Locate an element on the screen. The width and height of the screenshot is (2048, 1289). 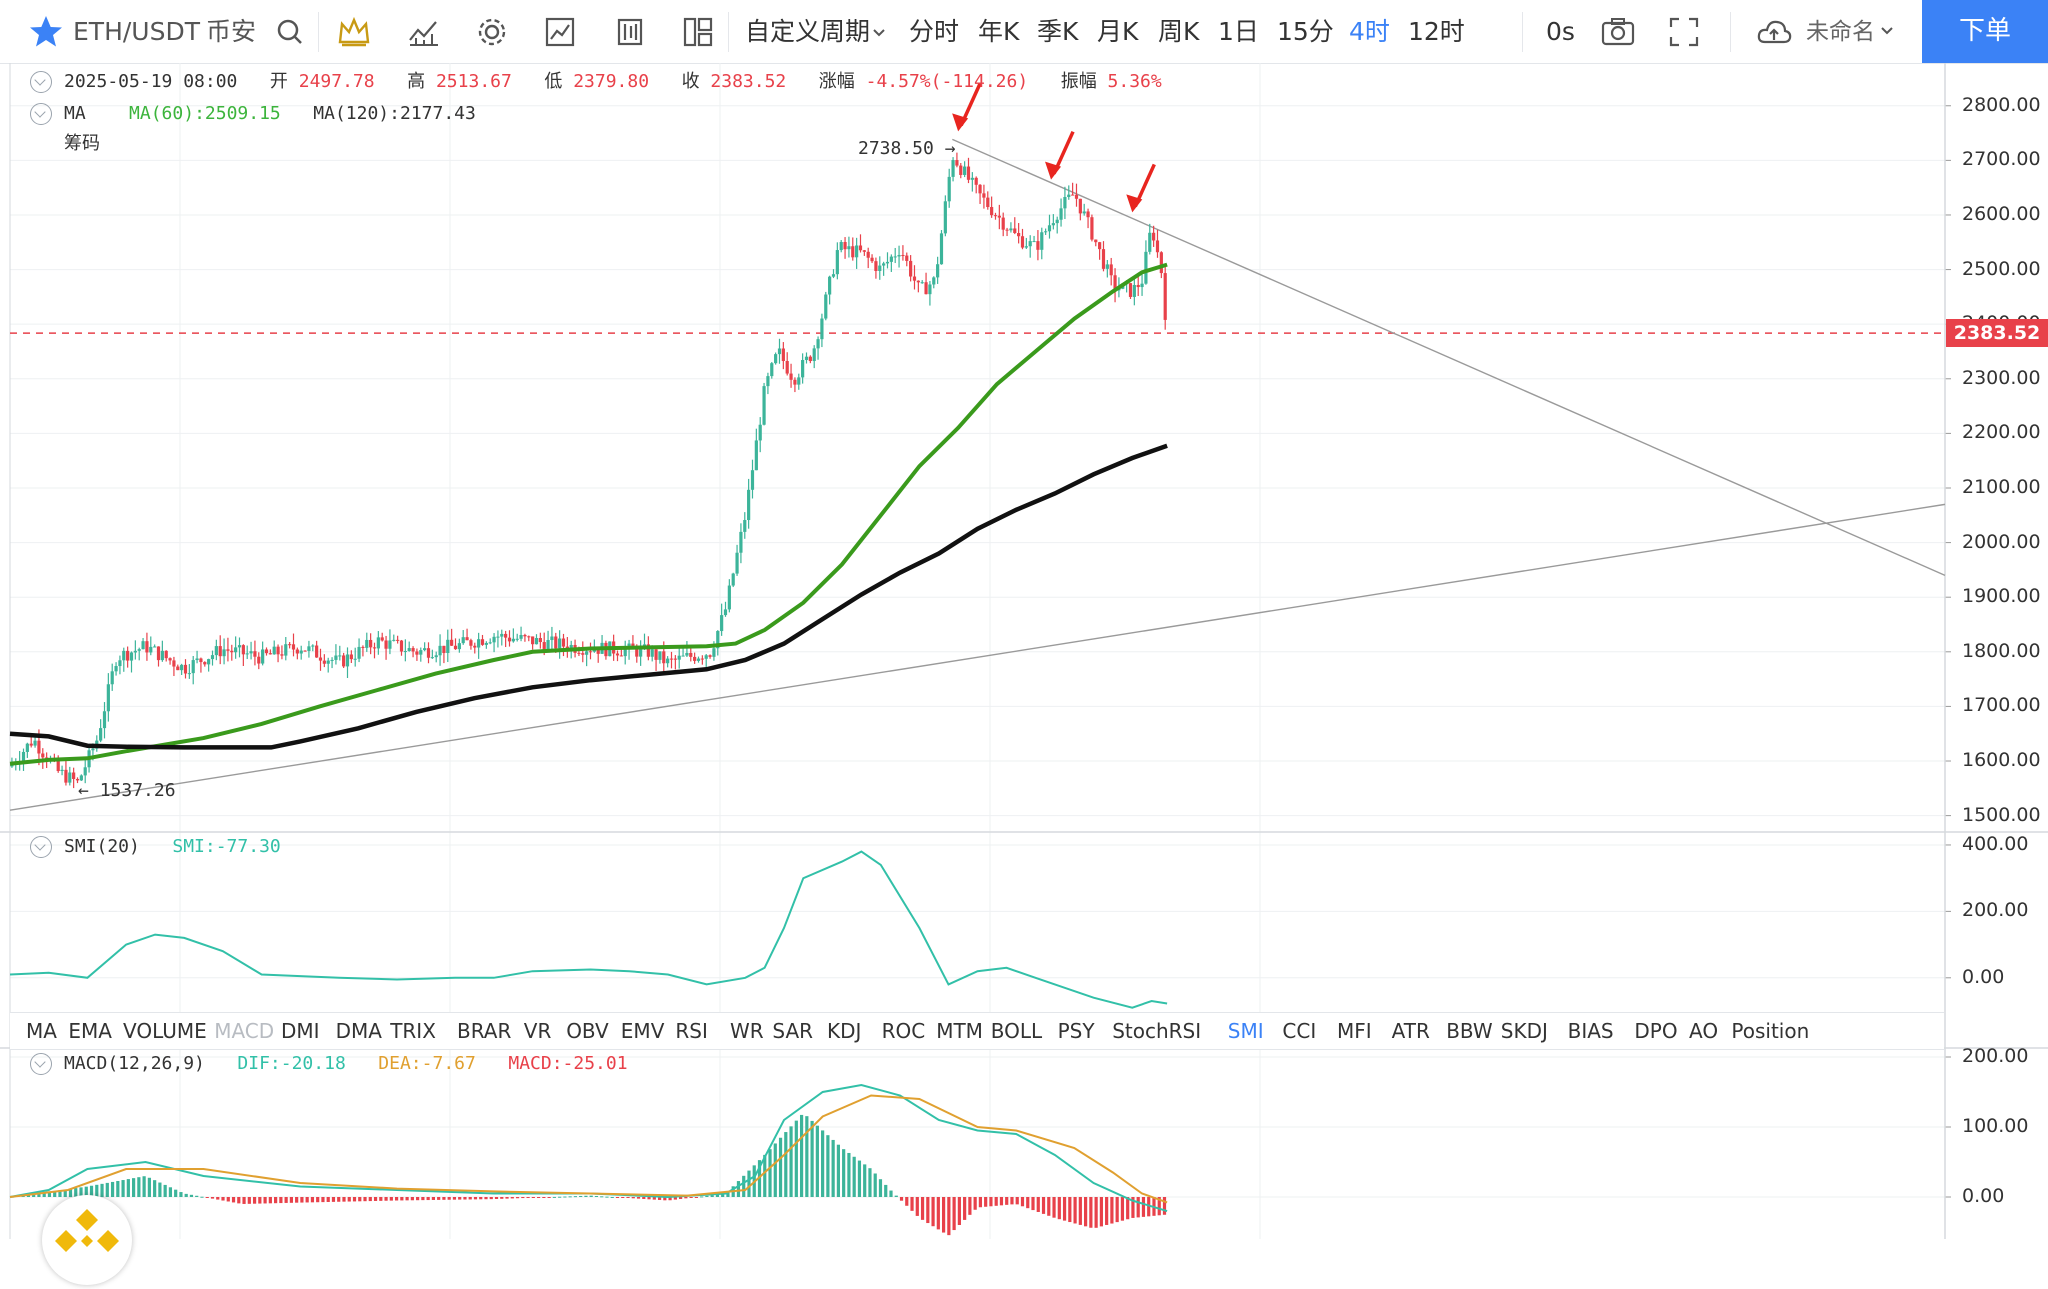
custom-period-dropdown: 自定义周期 is located at coordinates (808, 31).